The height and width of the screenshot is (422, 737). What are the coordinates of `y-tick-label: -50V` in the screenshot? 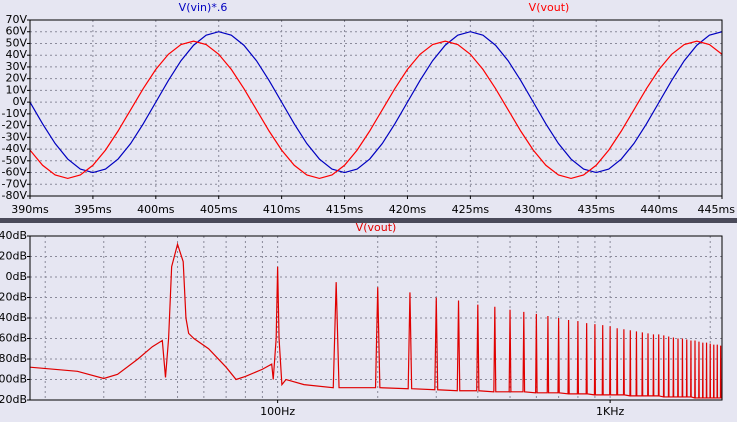 It's located at (15, 160).